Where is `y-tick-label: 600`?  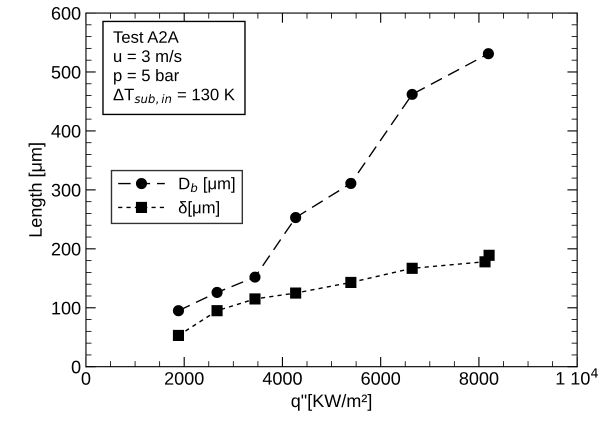
y-tick-label: 600 is located at coordinates (66, 13).